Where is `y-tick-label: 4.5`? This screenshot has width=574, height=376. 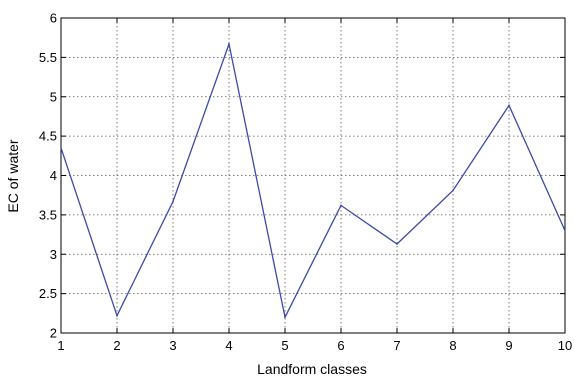
y-tick-label: 4.5 is located at coordinates (48, 136).